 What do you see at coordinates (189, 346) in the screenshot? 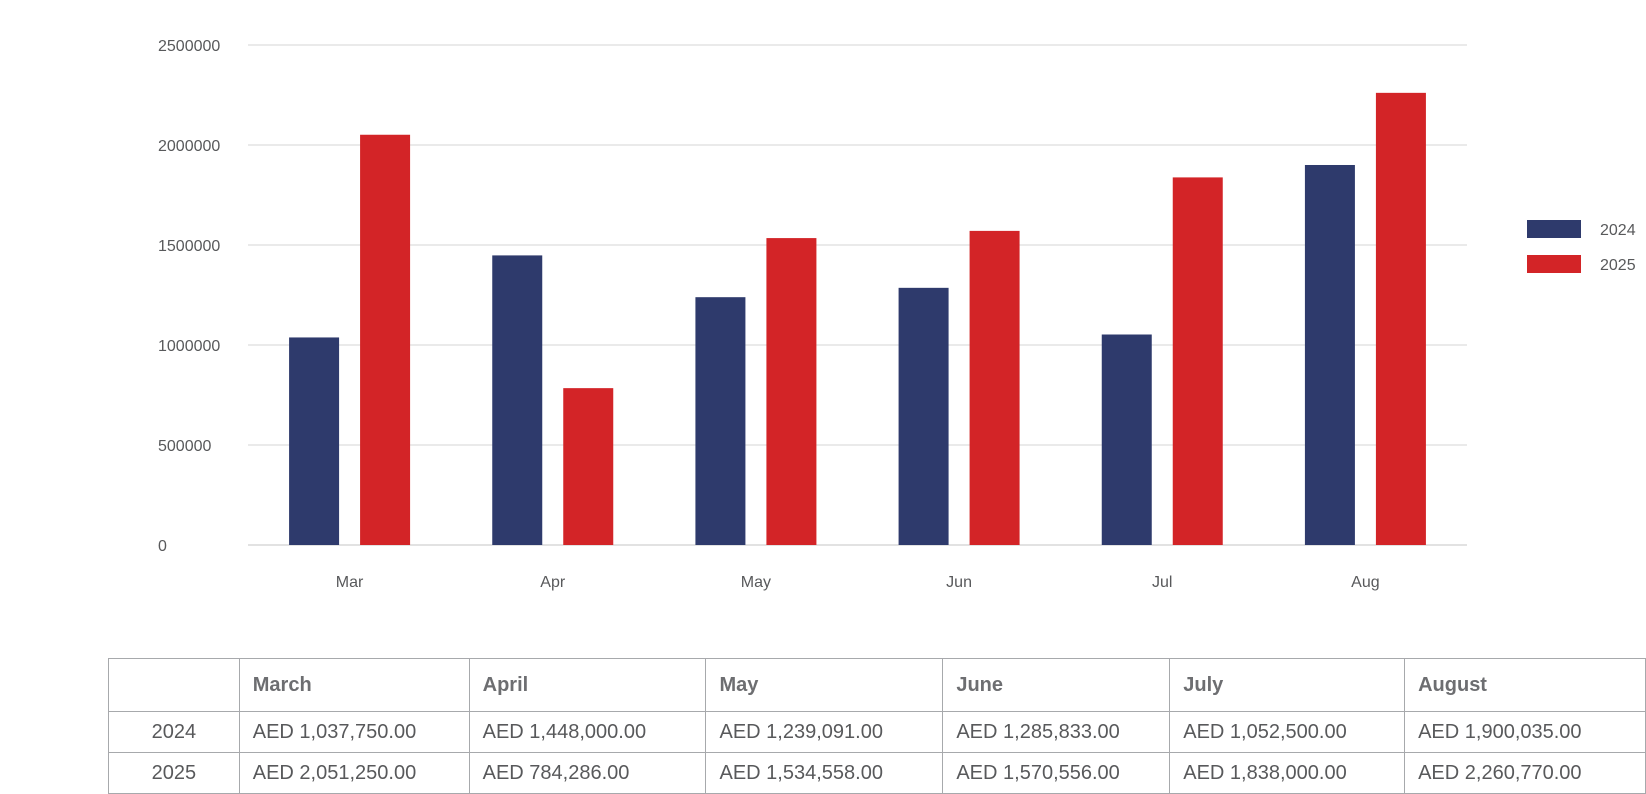
I see `y-tick-label: 1000000` at bounding box center [189, 346].